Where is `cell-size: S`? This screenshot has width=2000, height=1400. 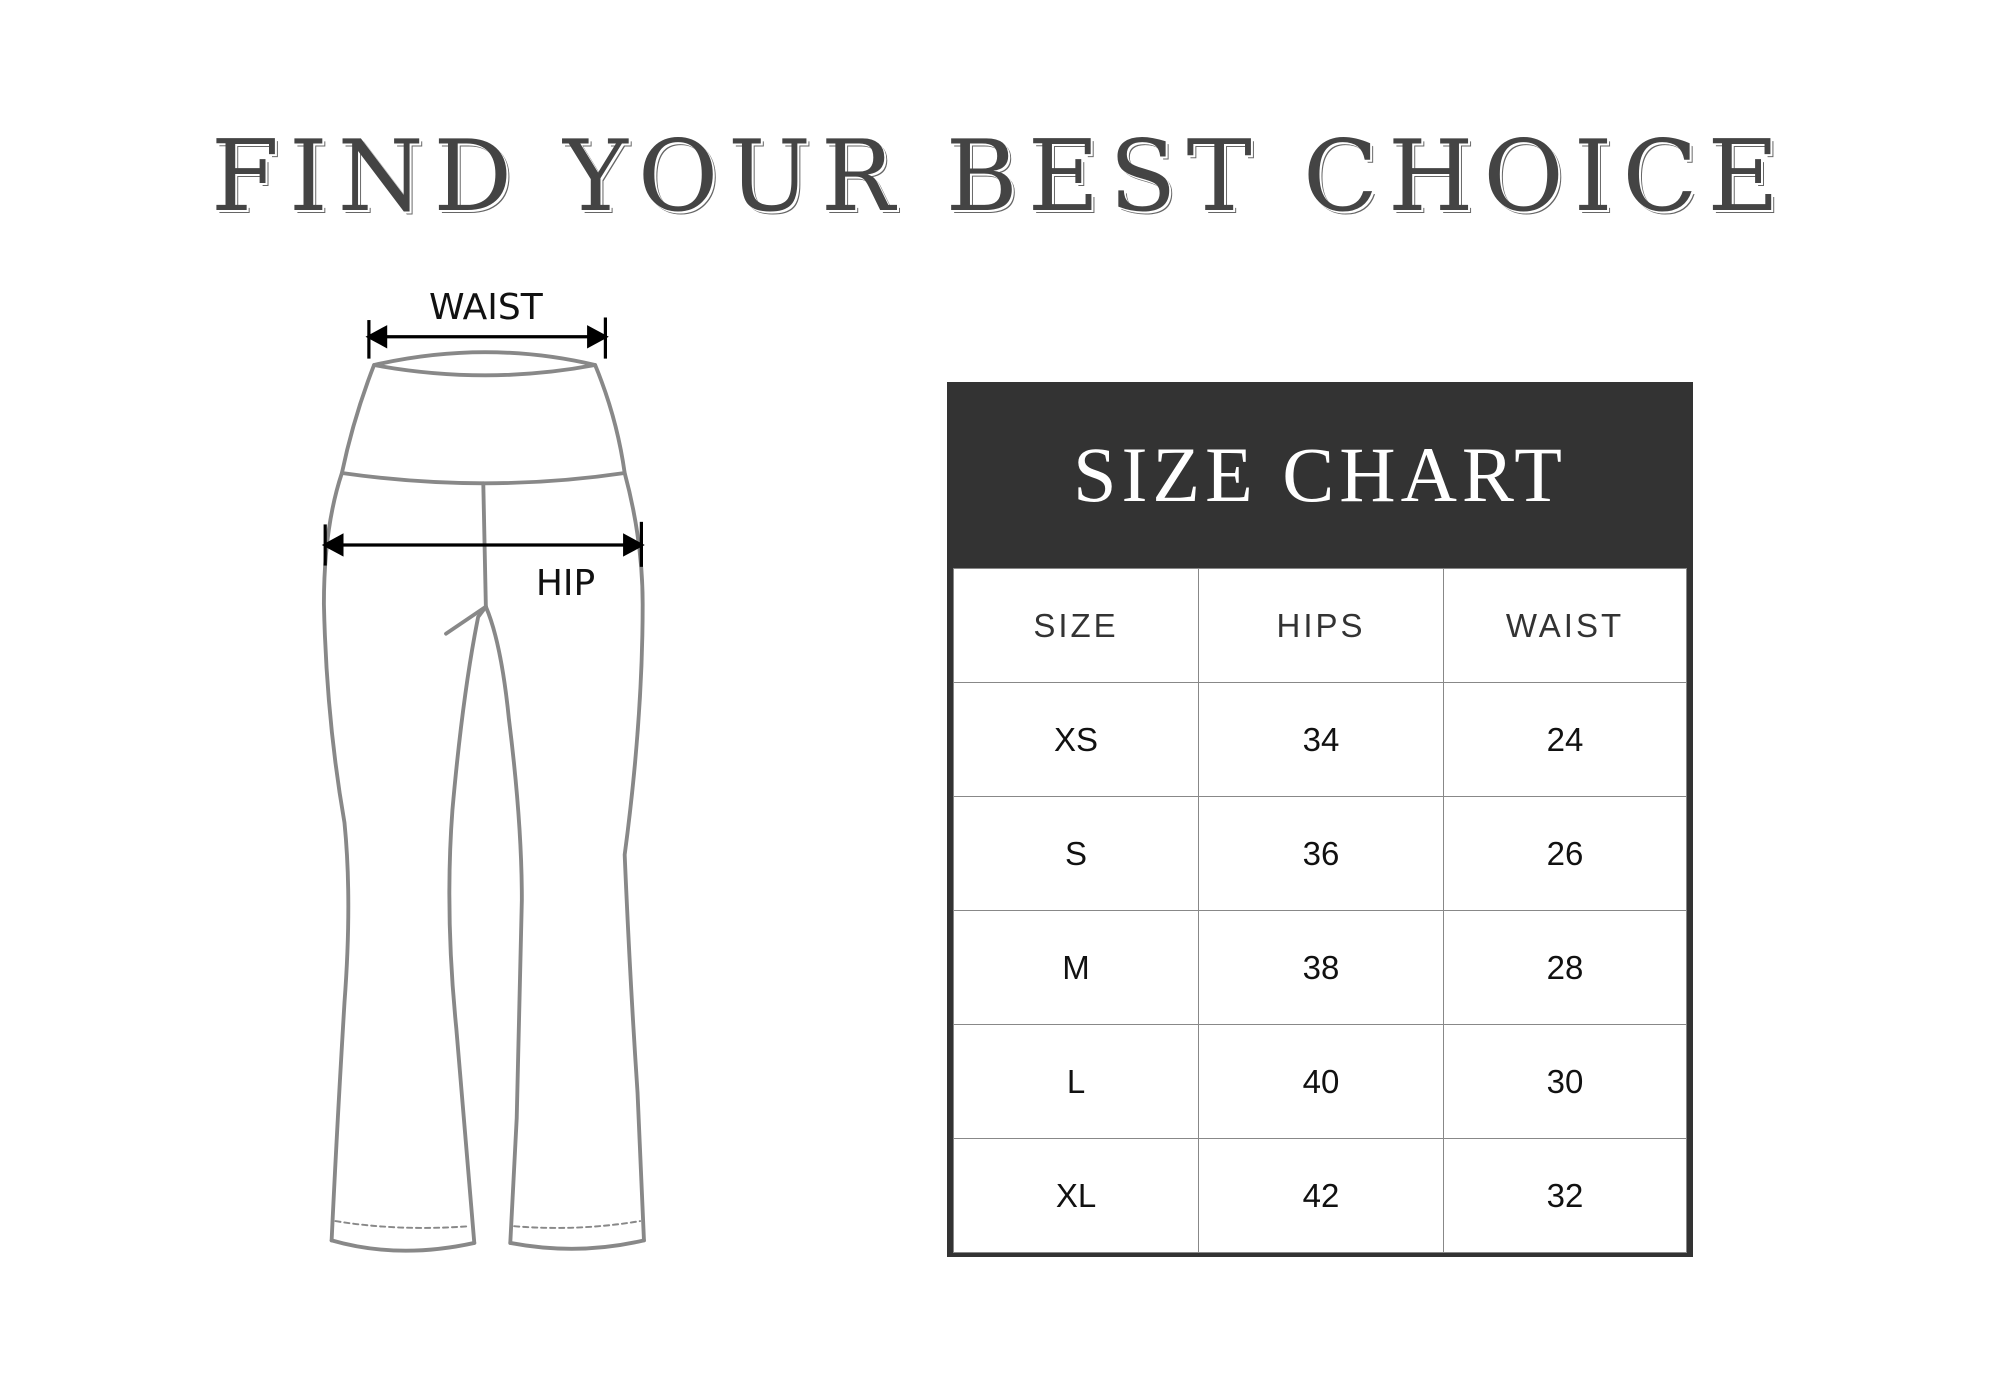
cell-size: S is located at coordinates (1076, 853).